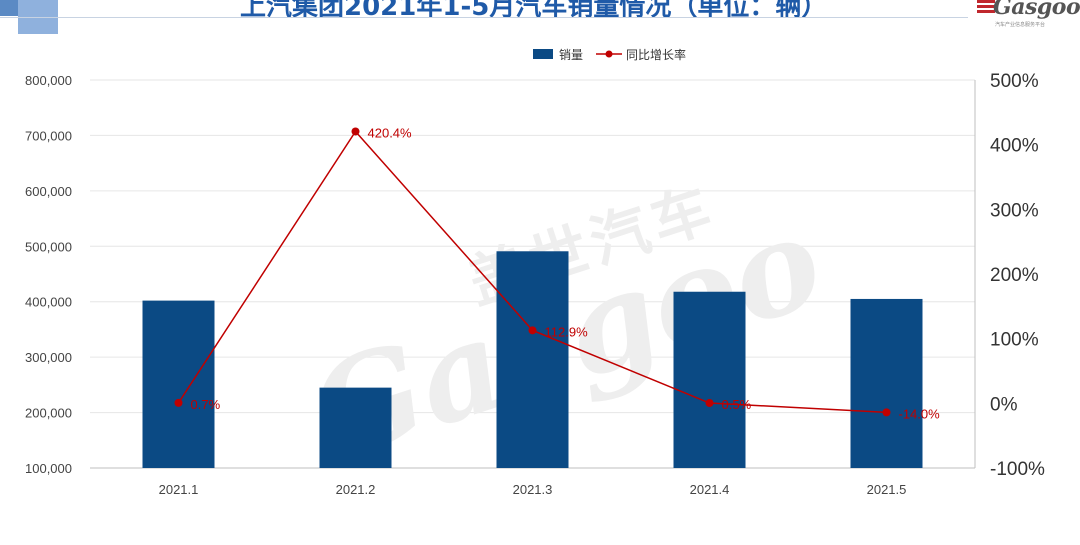 This screenshot has height=545, width=1080. Describe the element at coordinates (1017, 469) in the screenshot. I see `y-right-tick-label: -100%` at that location.